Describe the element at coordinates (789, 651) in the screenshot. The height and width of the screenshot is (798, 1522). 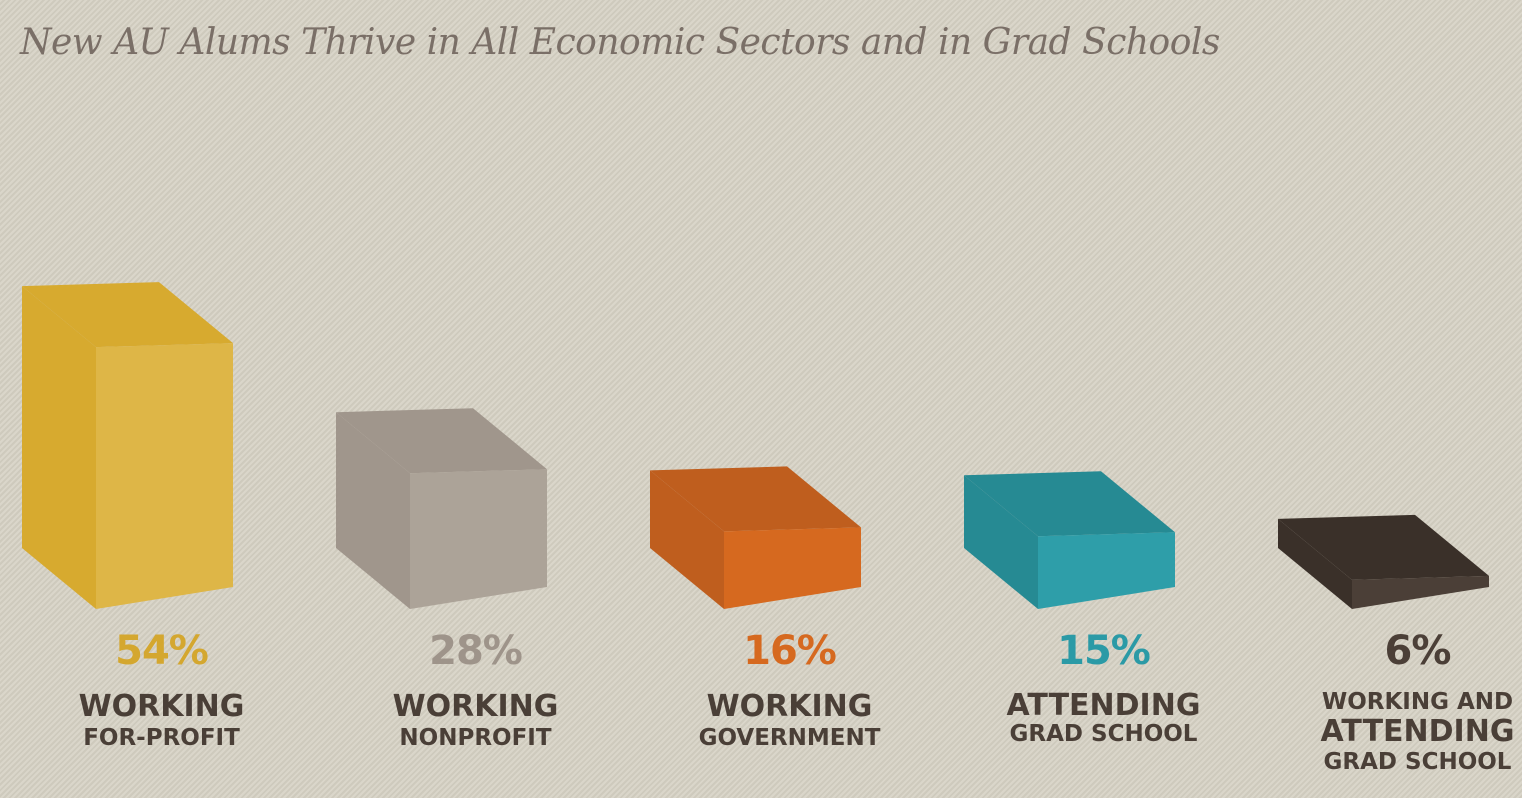
I see `value-label-3: 16%` at that location.